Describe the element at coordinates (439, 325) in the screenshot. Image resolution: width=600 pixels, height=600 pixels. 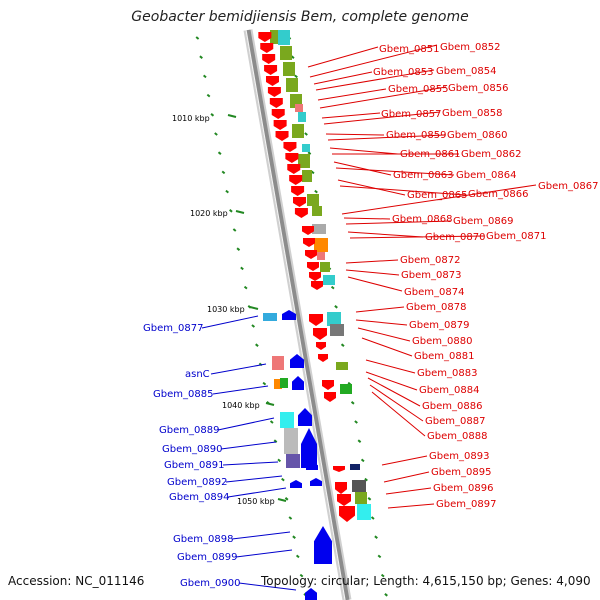
I see `gene-label: Gbem_0879` at that location.